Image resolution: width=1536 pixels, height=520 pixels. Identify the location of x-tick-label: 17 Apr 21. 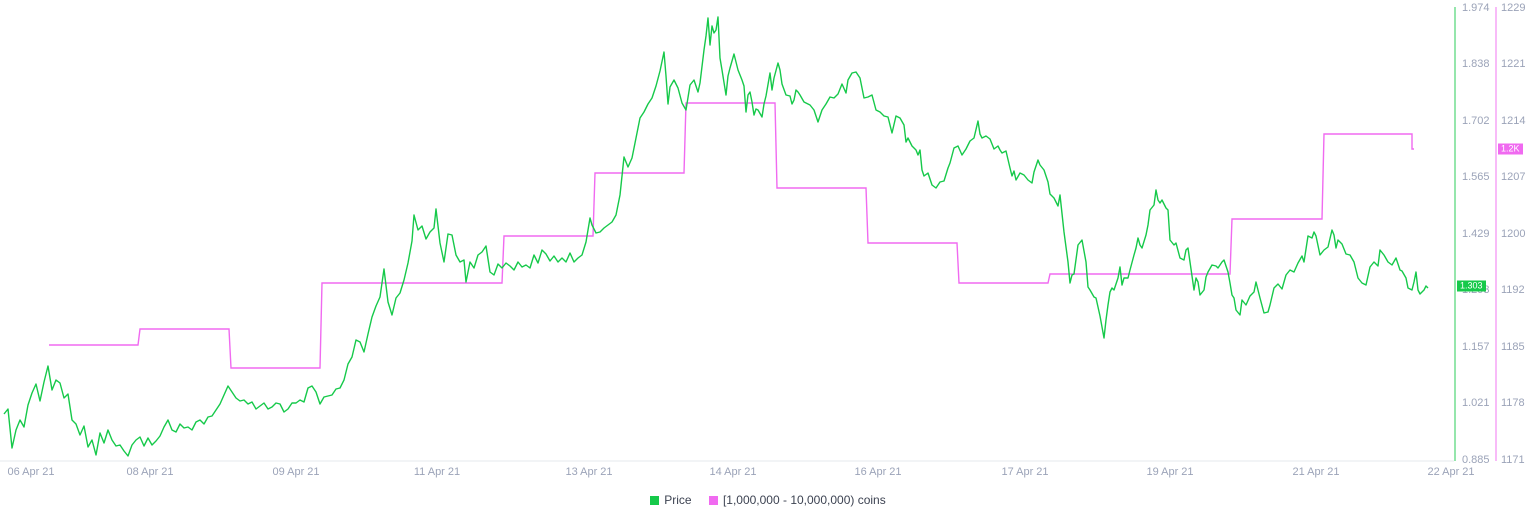
(1025, 472).